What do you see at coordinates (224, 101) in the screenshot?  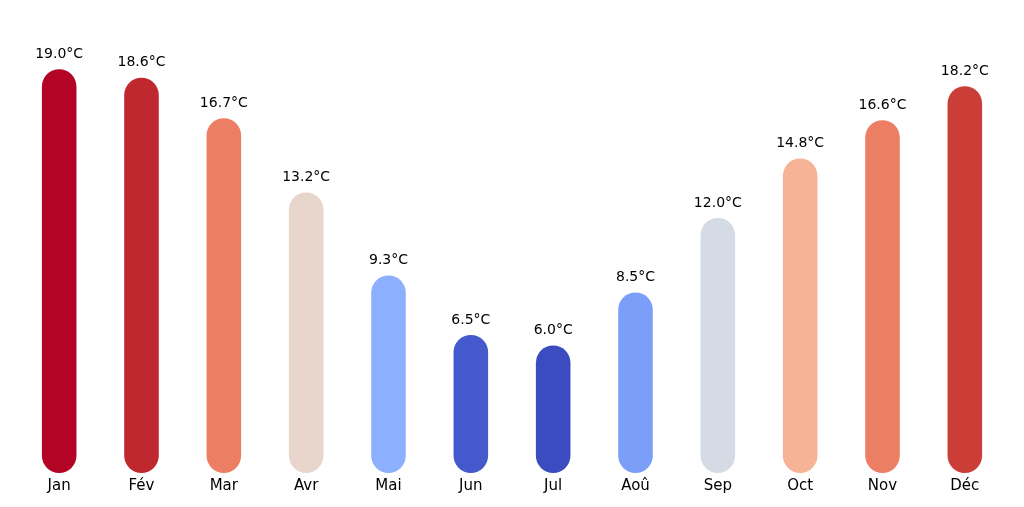 I see `data-label: 16.7°C` at bounding box center [224, 101].